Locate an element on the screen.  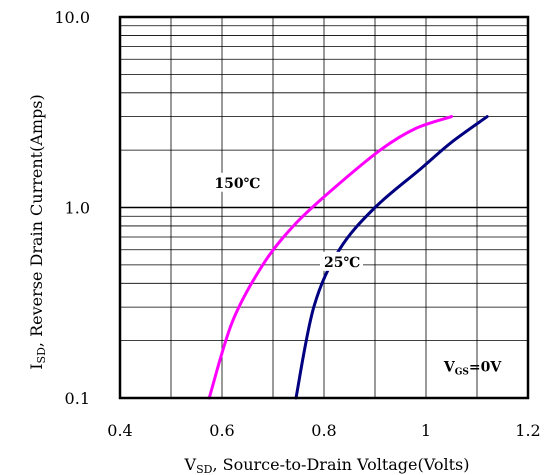
y-axis-title-sub: SD is located at coordinates (41, 355).